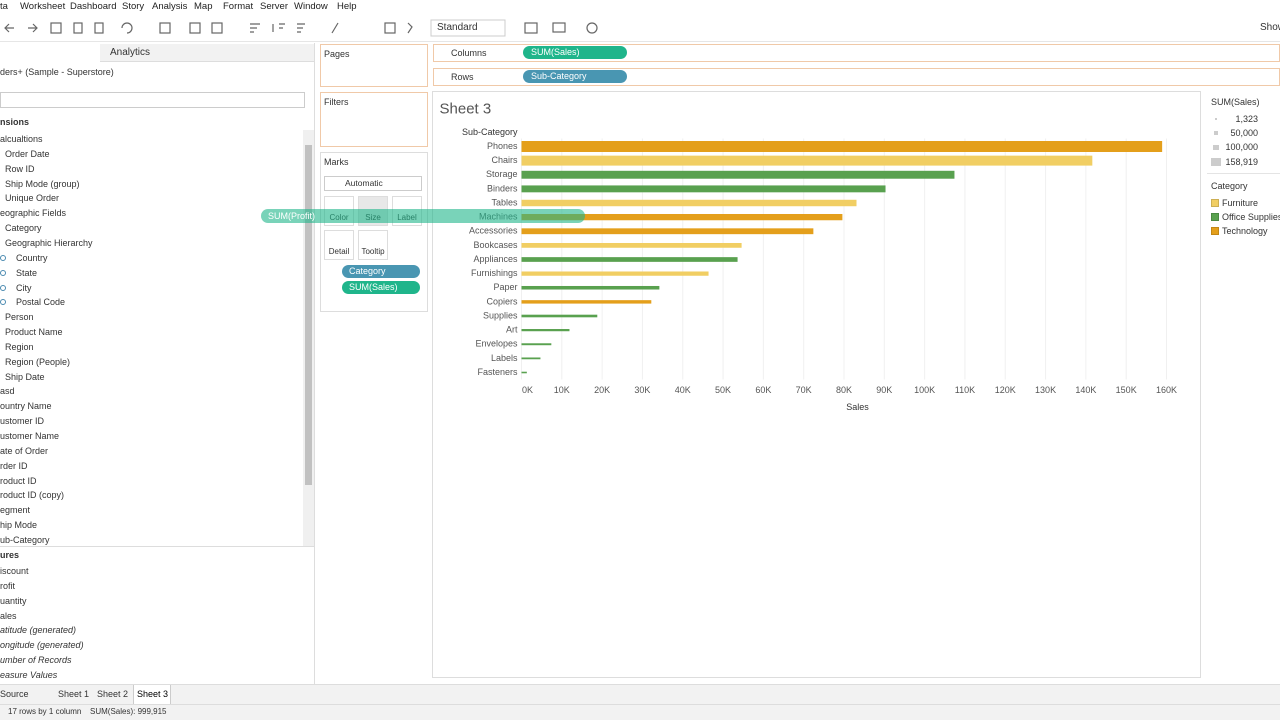 The image size is (1280, 720). What do you see at coordinates (25, 376) in the screenshot?
I see `dimension-field: Ship Date` at bounding box center [25, 376].